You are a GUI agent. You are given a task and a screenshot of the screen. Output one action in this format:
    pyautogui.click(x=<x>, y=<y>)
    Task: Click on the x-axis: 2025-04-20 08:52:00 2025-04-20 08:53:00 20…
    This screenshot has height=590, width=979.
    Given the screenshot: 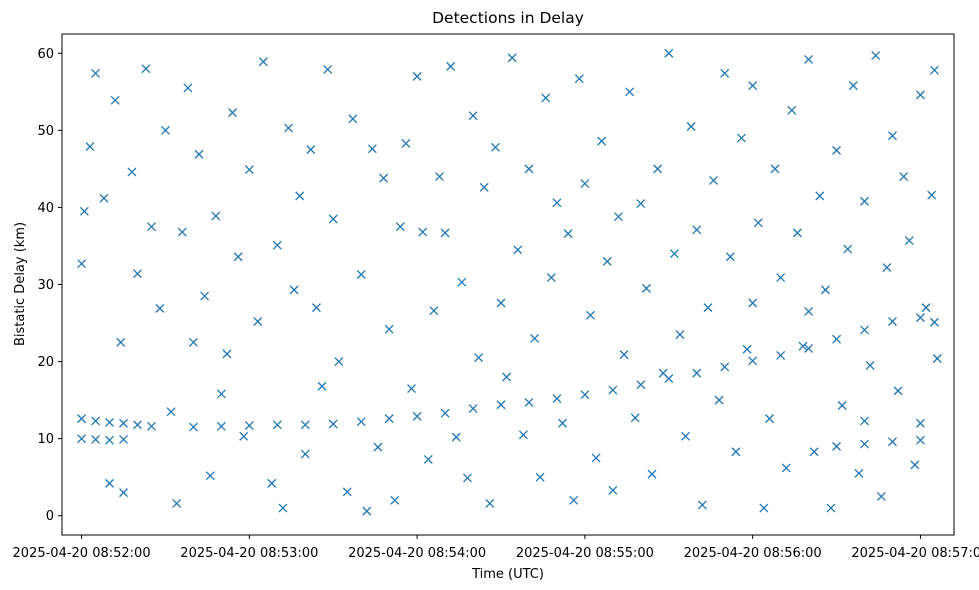 What is the action you would take?
    pyautogui.click(x=496, y=548)
    